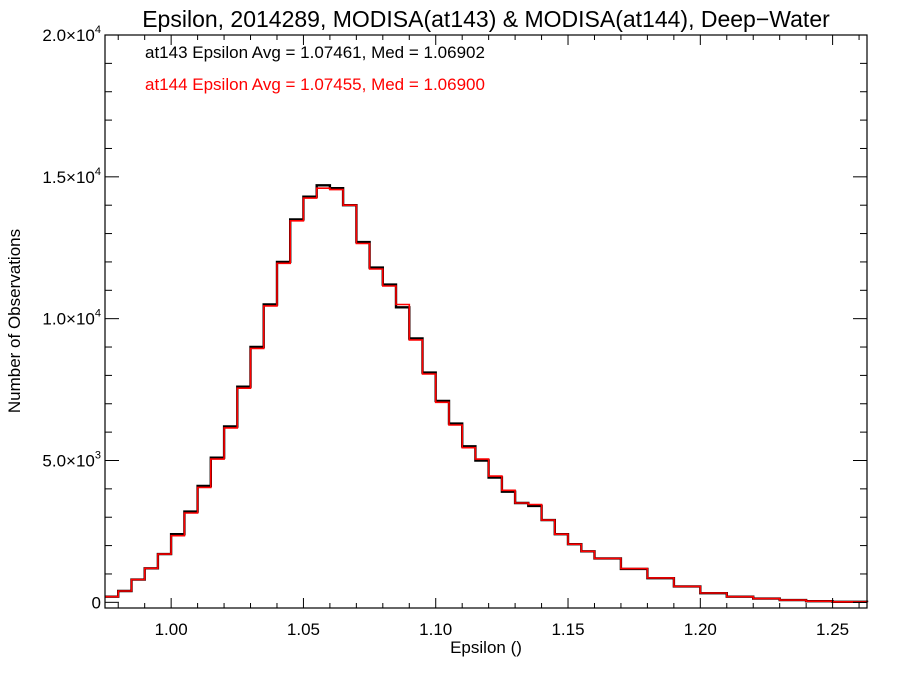 This screenshot has width=900, height=675. What do you see at coordinates (435, 629) in the screenshot?
I see `x-tick-label: 1.10` at bounding box center [435, 629].